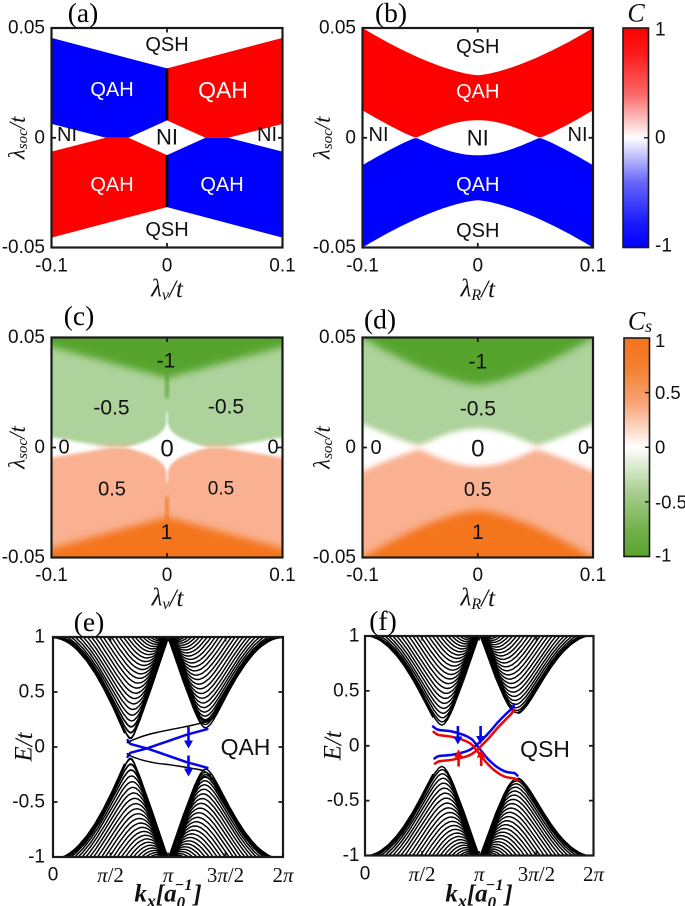 The height and width of the screenshot is (906, 685). Describe the element at coordinates (478, 599) in the screenshot. I see `svg-text: λR/t` at that location.